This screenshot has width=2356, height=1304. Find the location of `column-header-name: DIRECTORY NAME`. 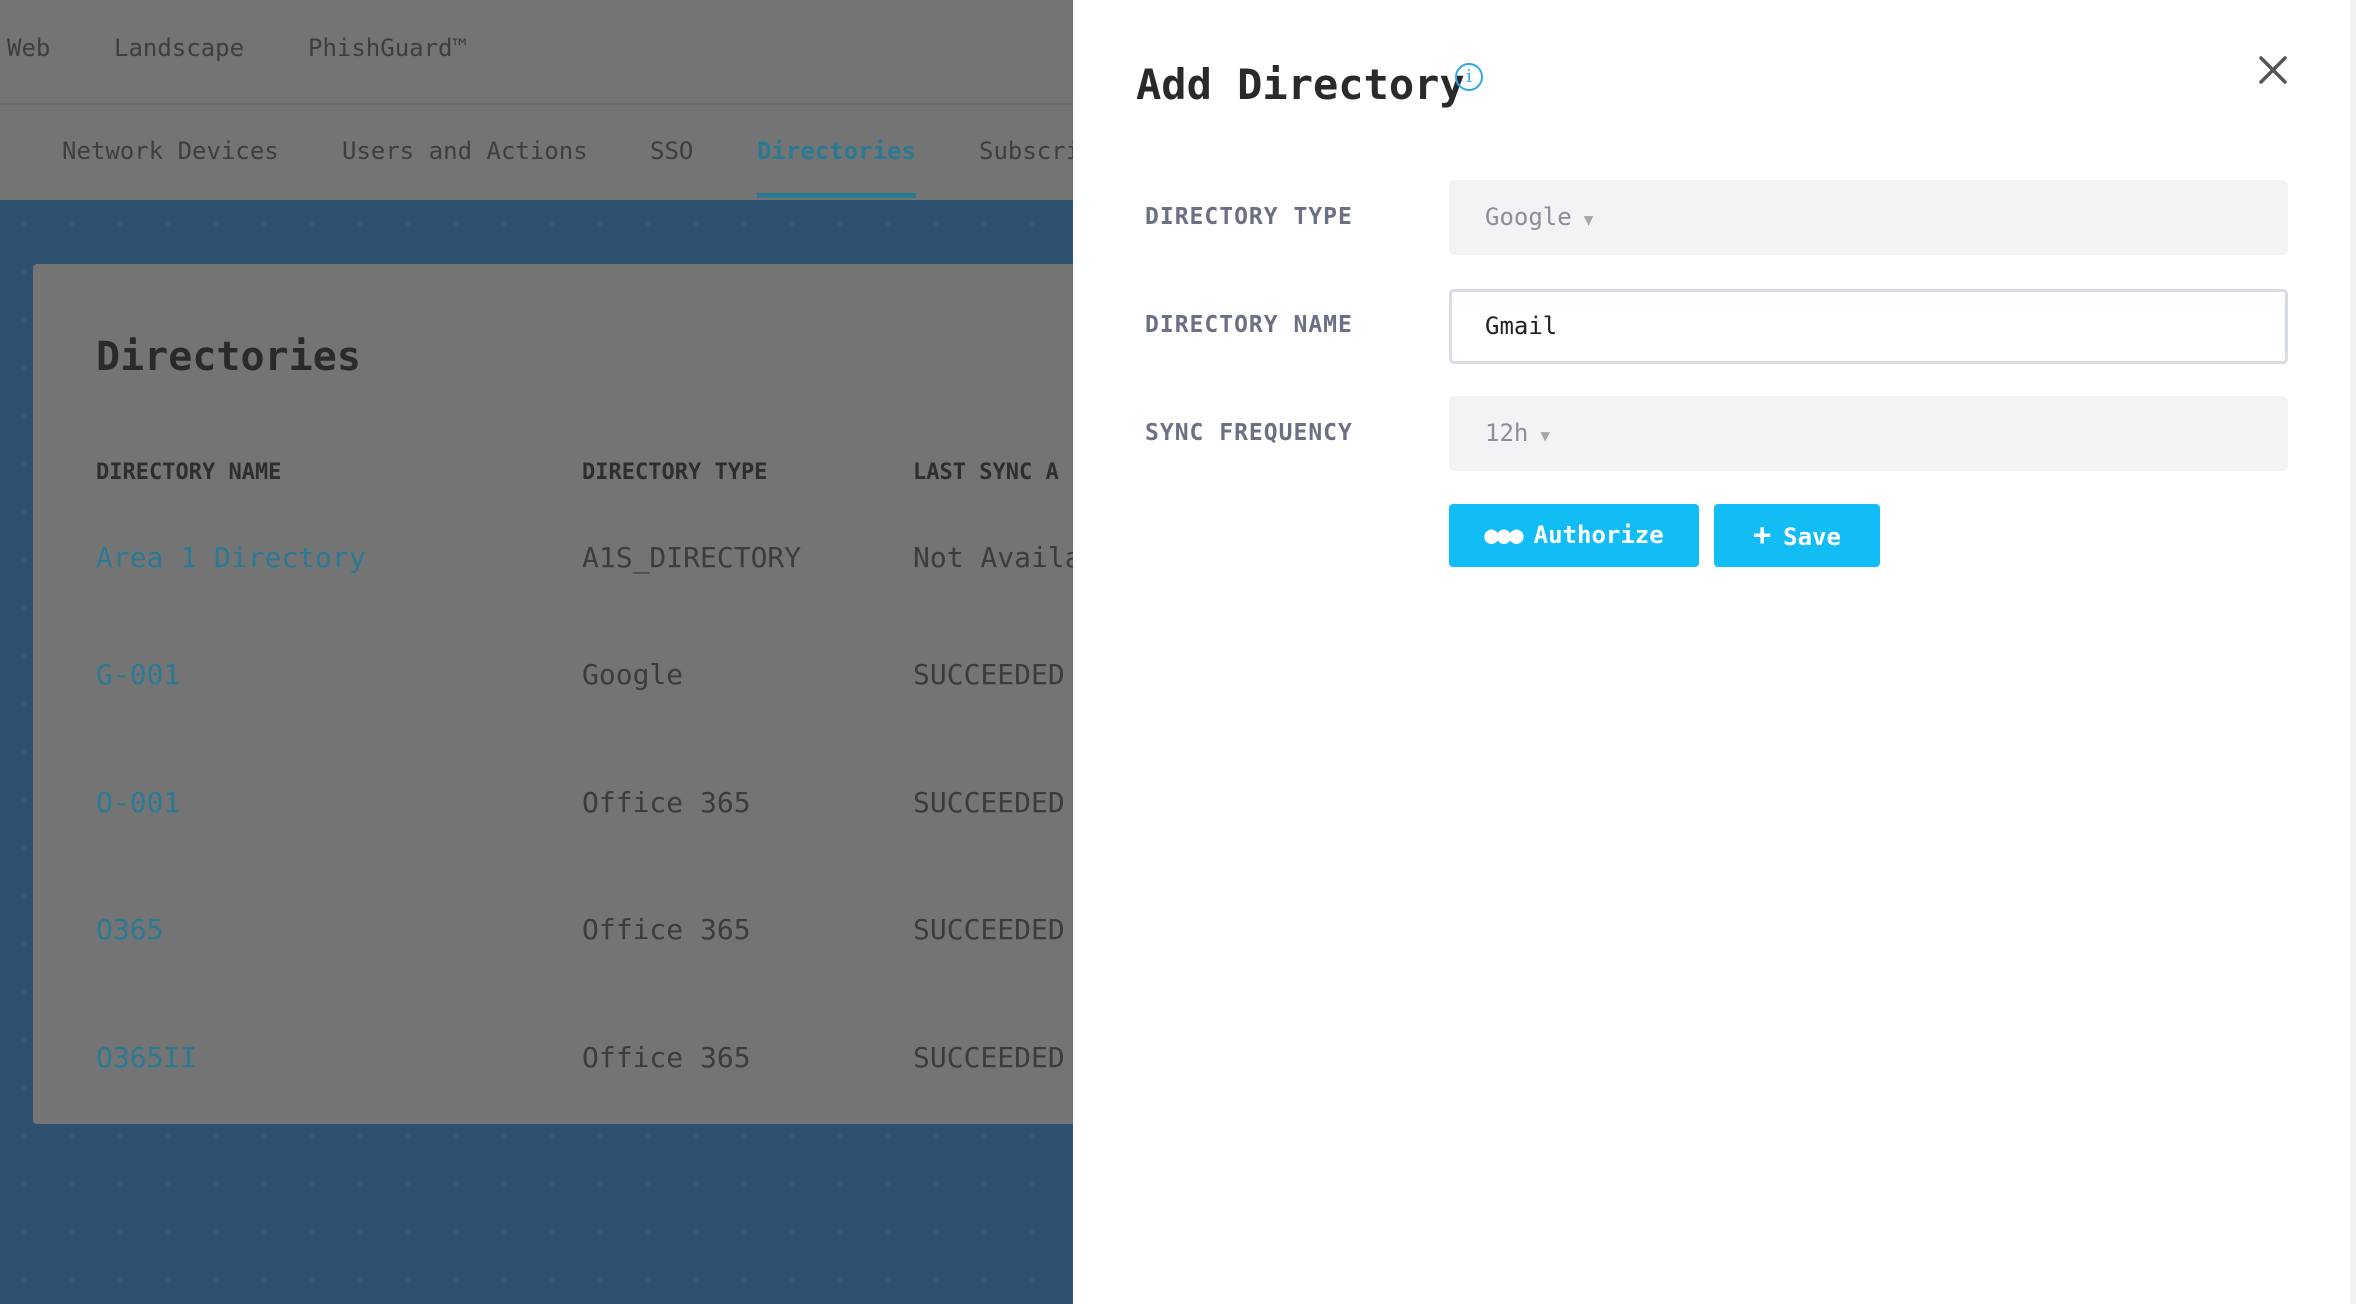

column-header-name: DIRECTORY NAME is located at coordinates (189, 472).